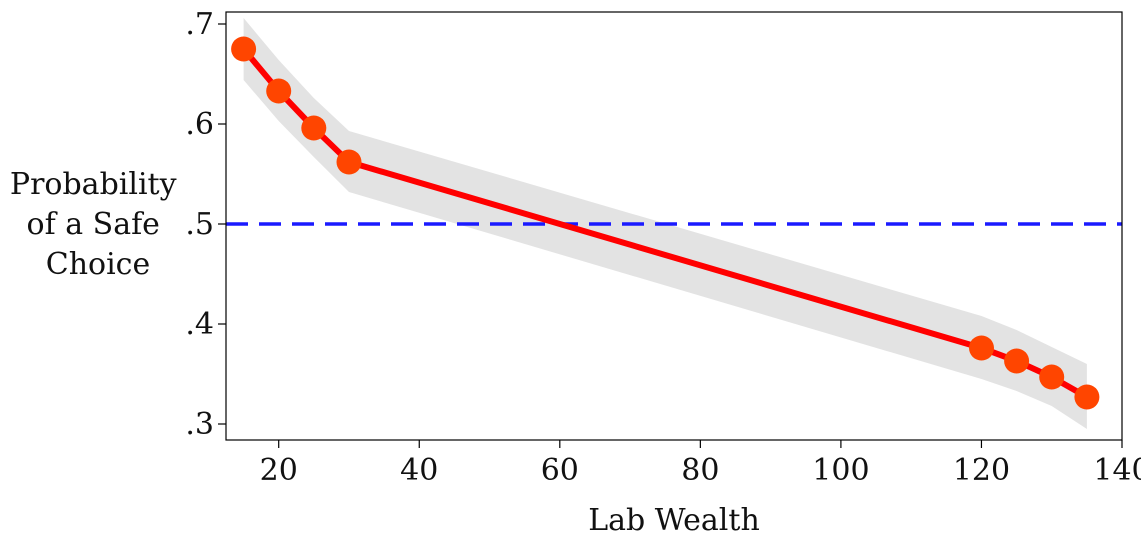 The image size is (1141, 539). What do you see at coordinates (700, 470) in the screenshot?
I see `x-tick-label: 80` at bounding box center [700, 470].